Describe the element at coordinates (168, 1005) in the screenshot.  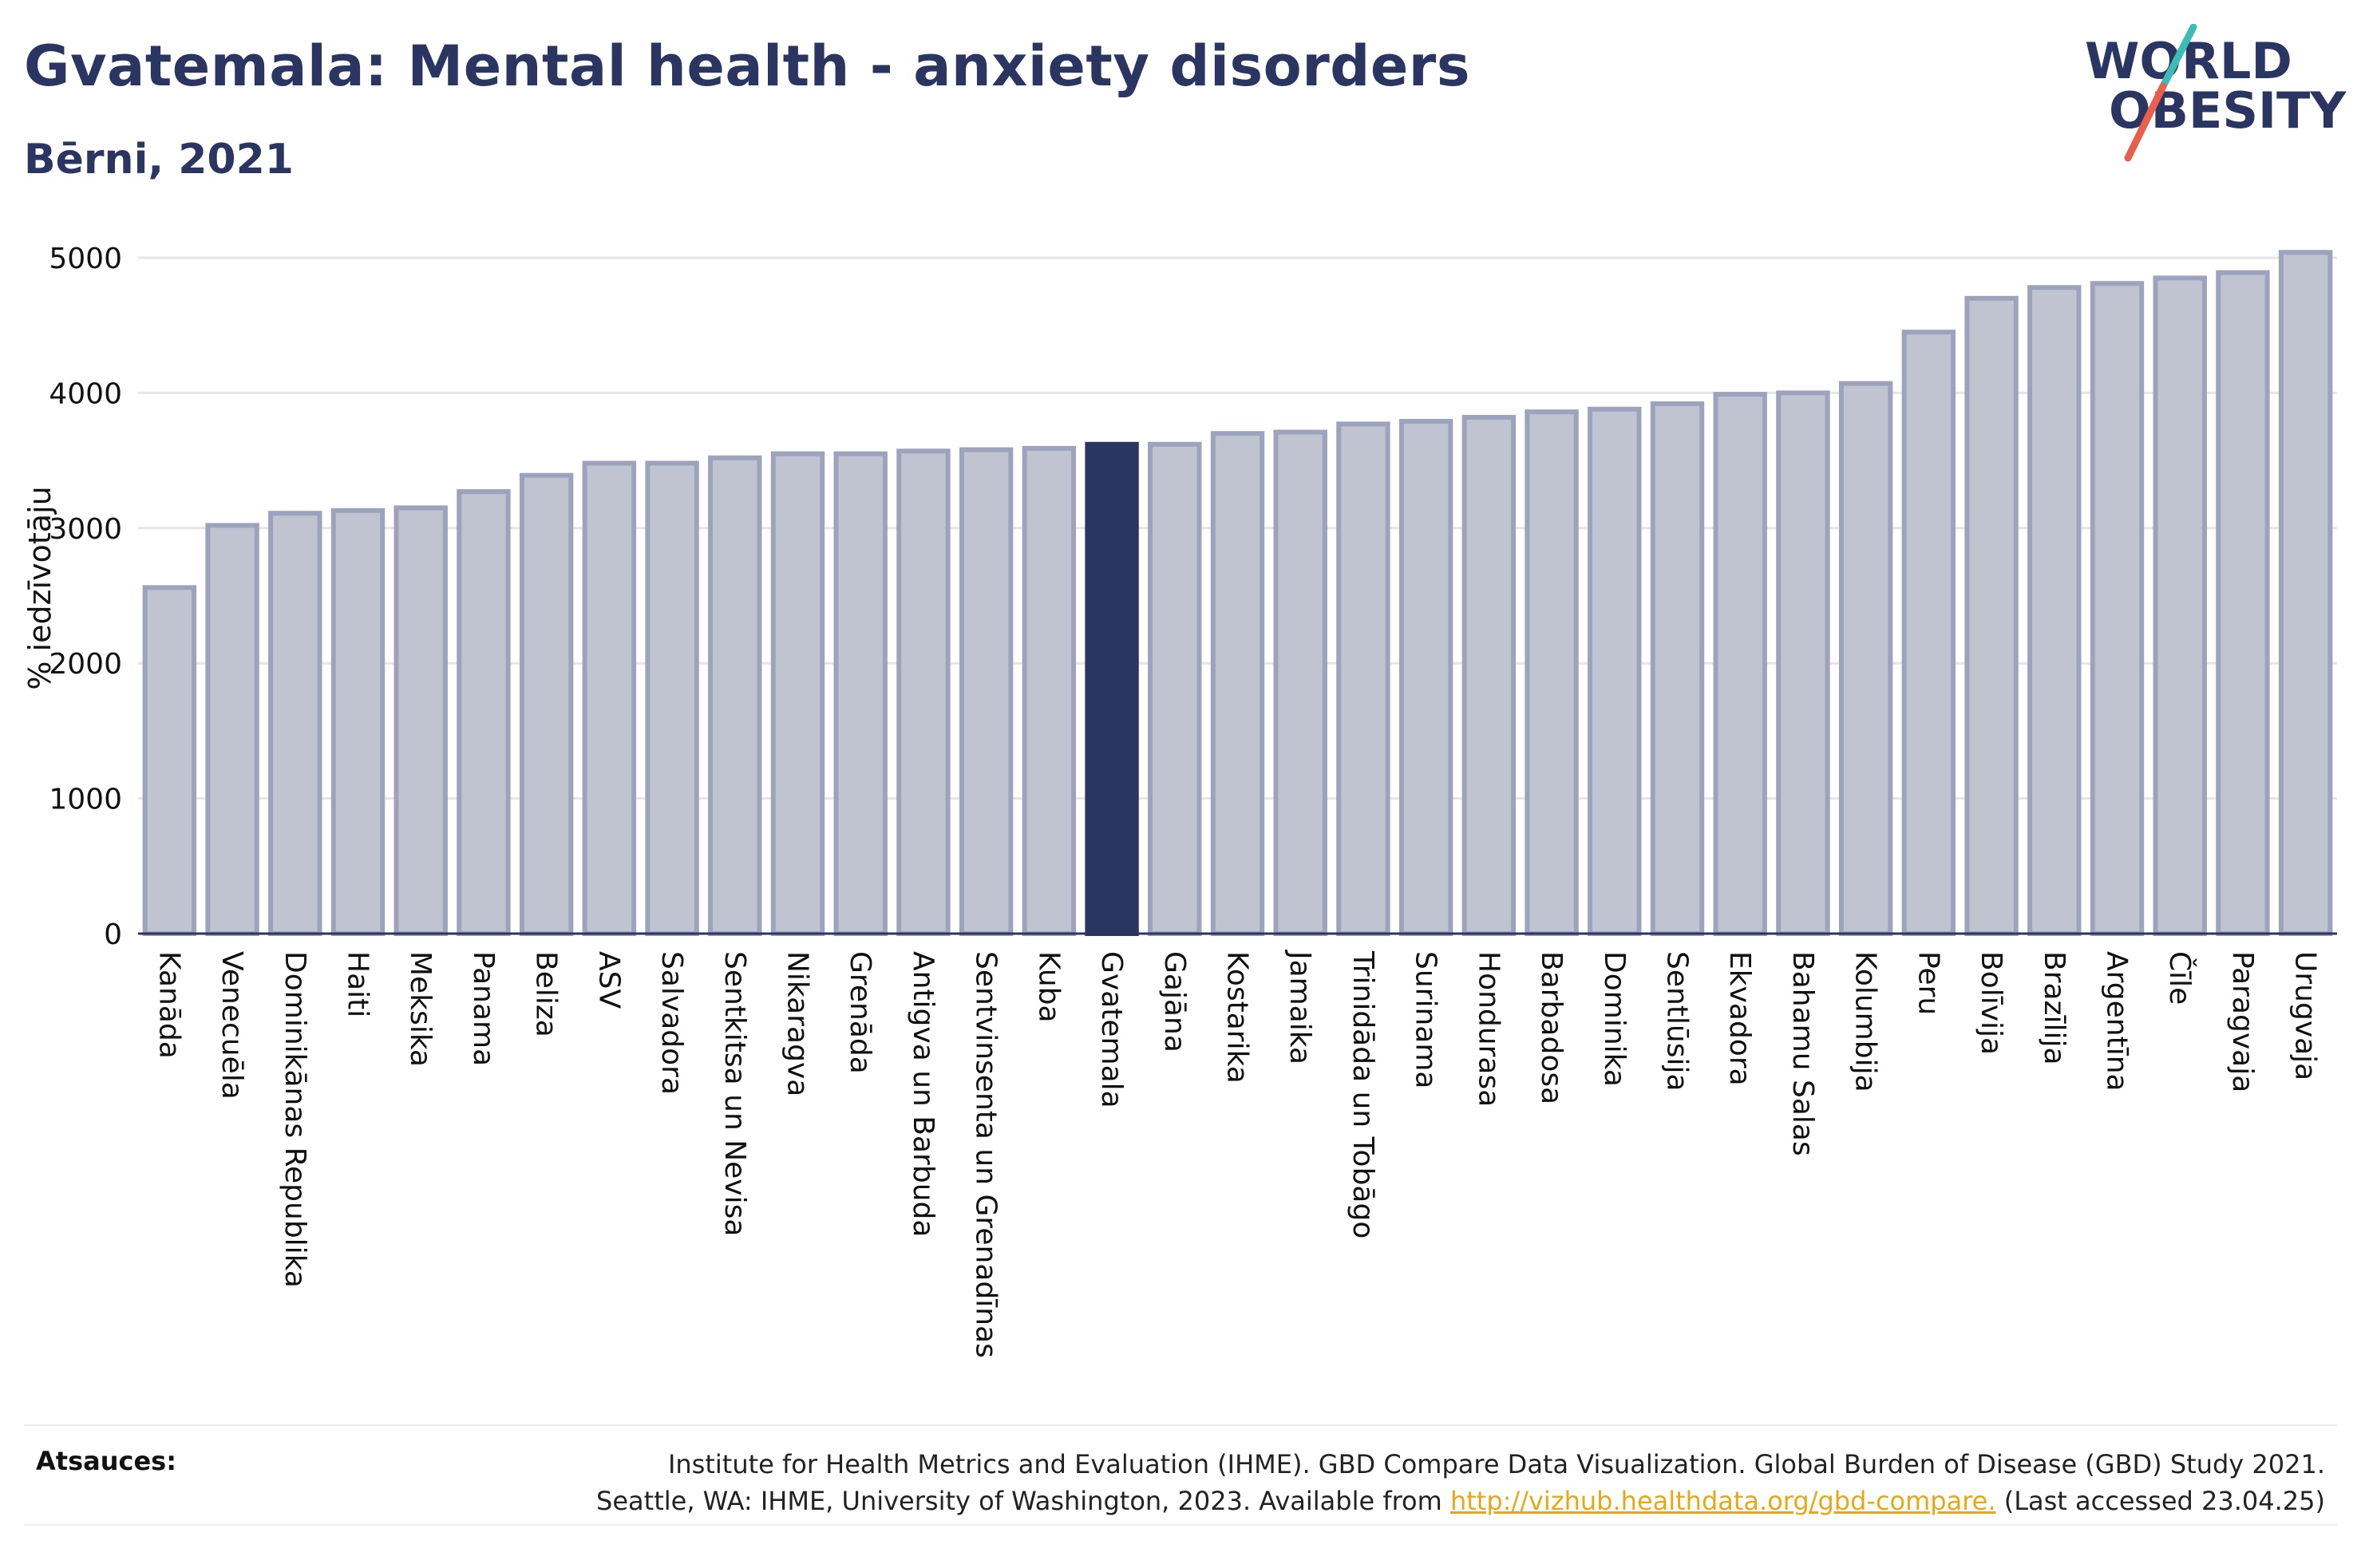
I see `x-tick-label: Kanāda` at that location.